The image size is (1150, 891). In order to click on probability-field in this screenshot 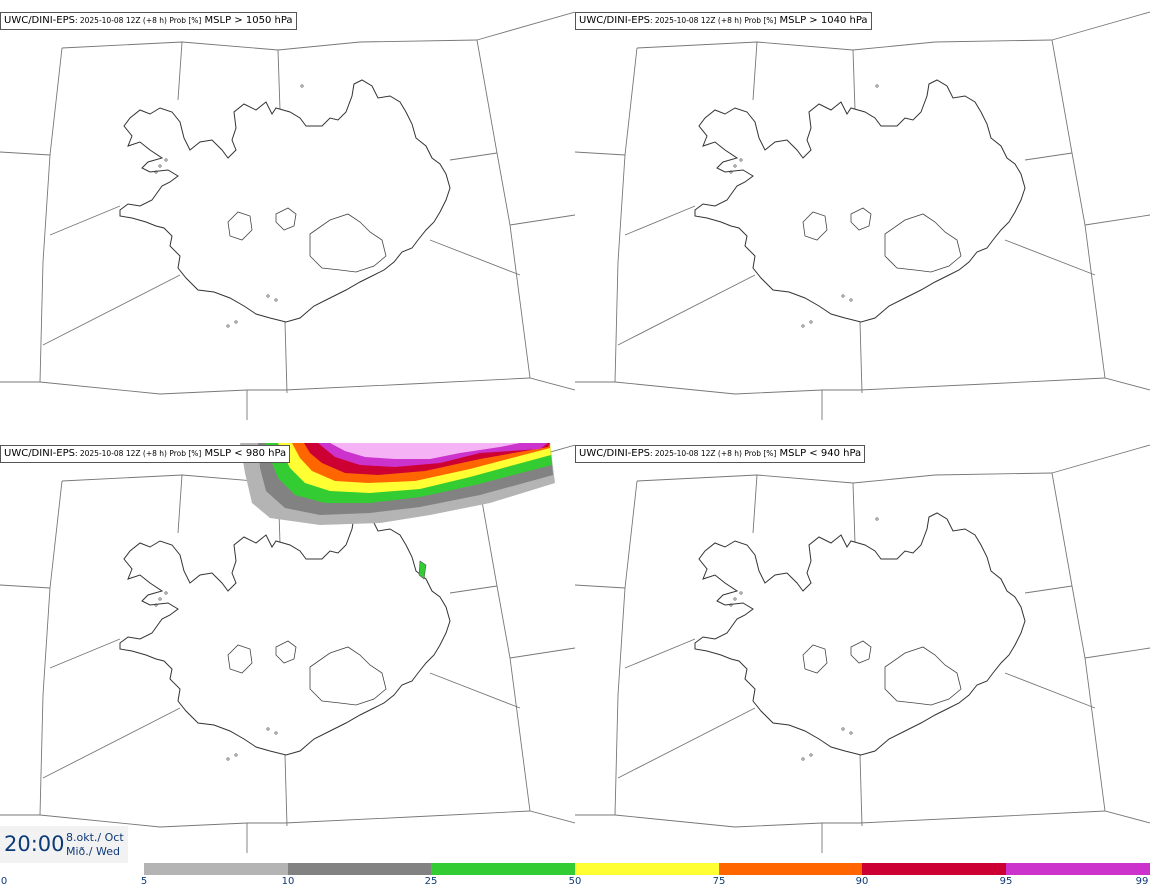, I will do `click(397, 511)`.